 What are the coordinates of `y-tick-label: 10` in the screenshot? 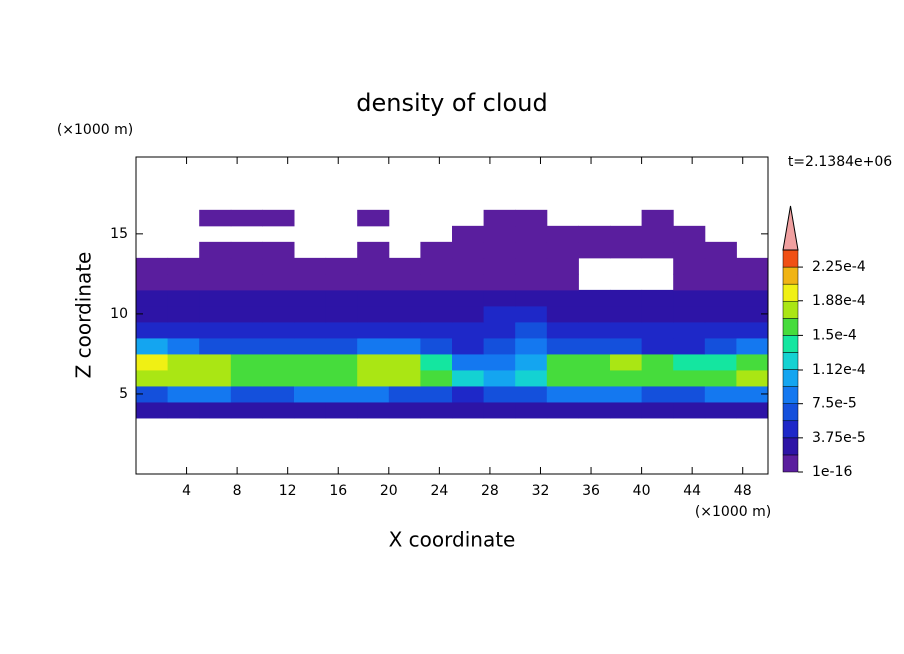 It's located at (119, 314).